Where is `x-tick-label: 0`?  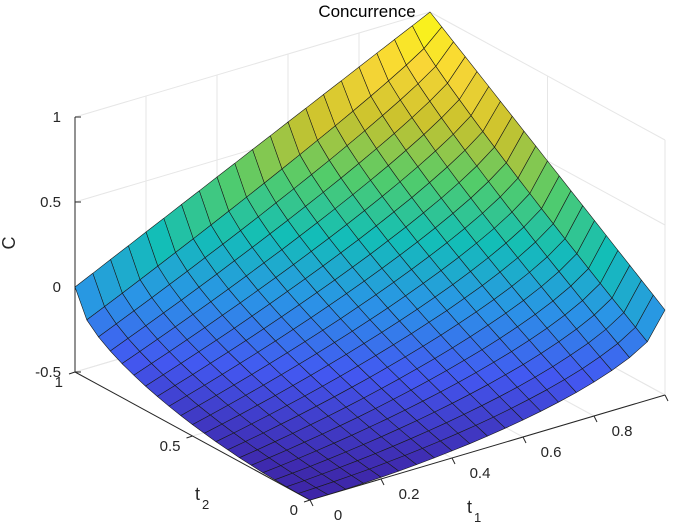
x-tick-label: 0 is located at coordinates (338, 515).